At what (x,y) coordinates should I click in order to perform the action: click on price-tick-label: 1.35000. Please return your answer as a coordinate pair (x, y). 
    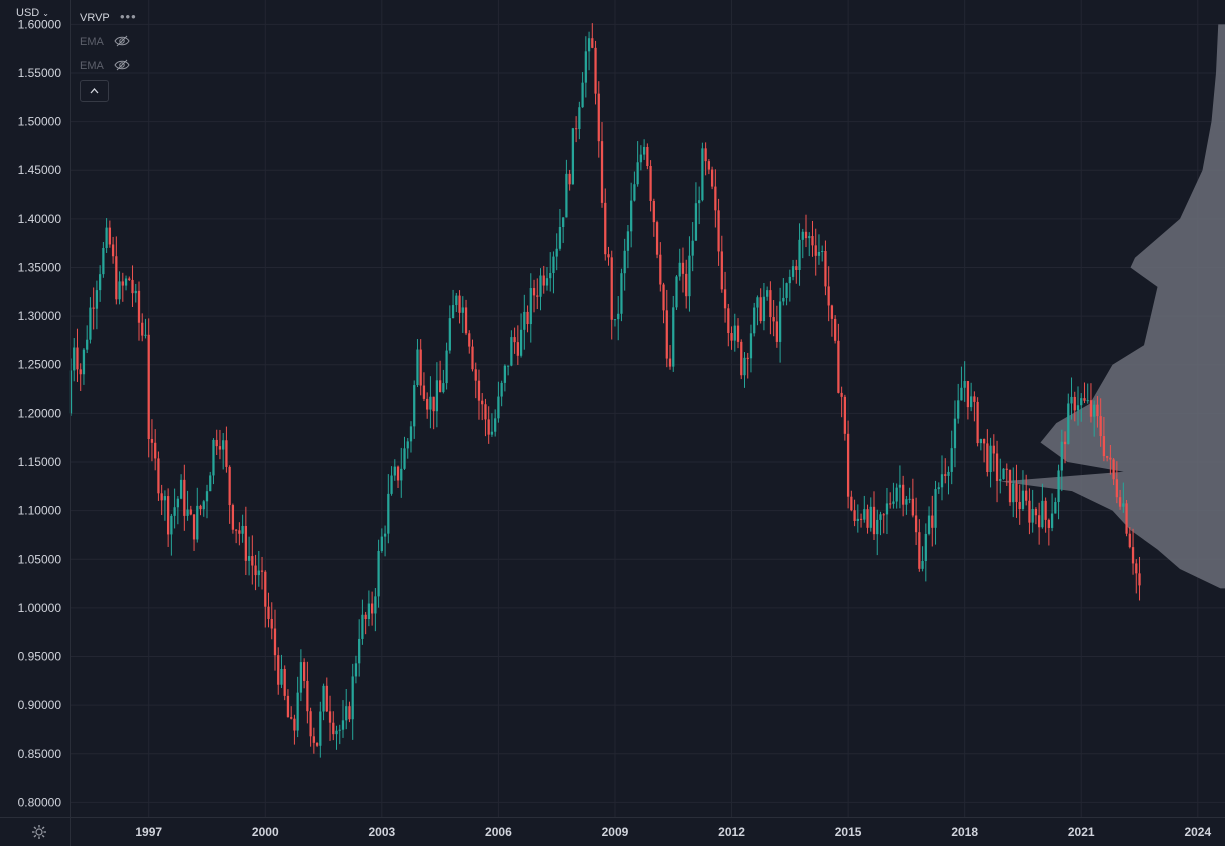
    Looking at the image, I should click on (40, 267).